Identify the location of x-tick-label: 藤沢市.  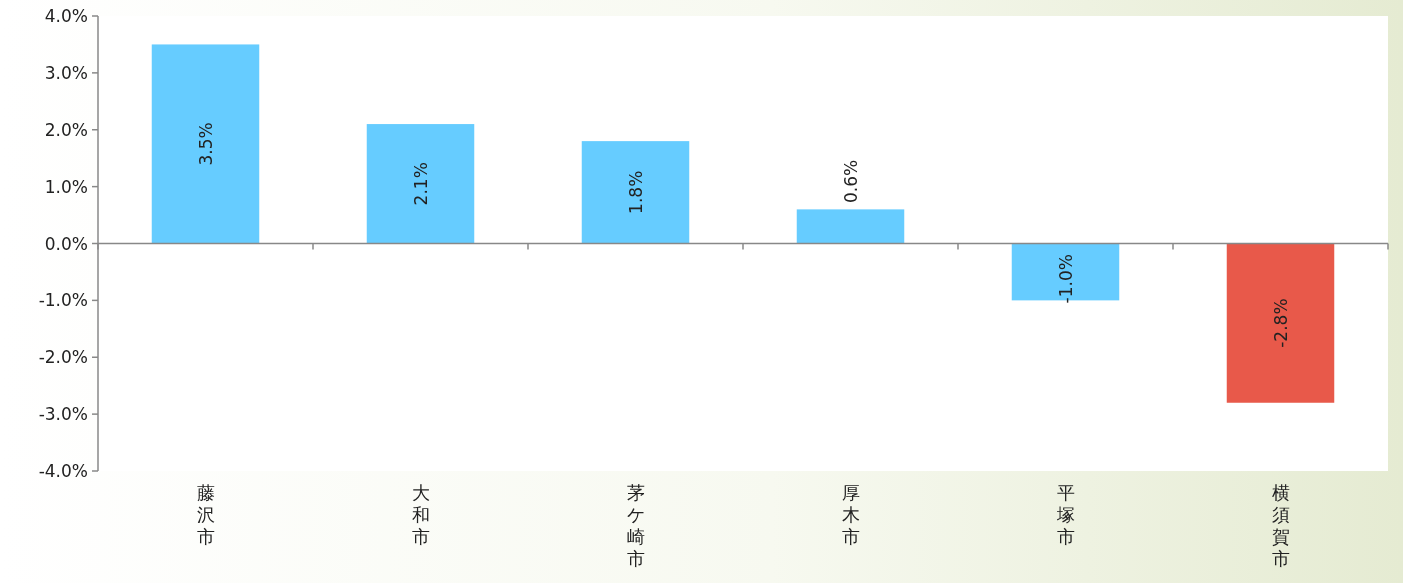
(205, 514).